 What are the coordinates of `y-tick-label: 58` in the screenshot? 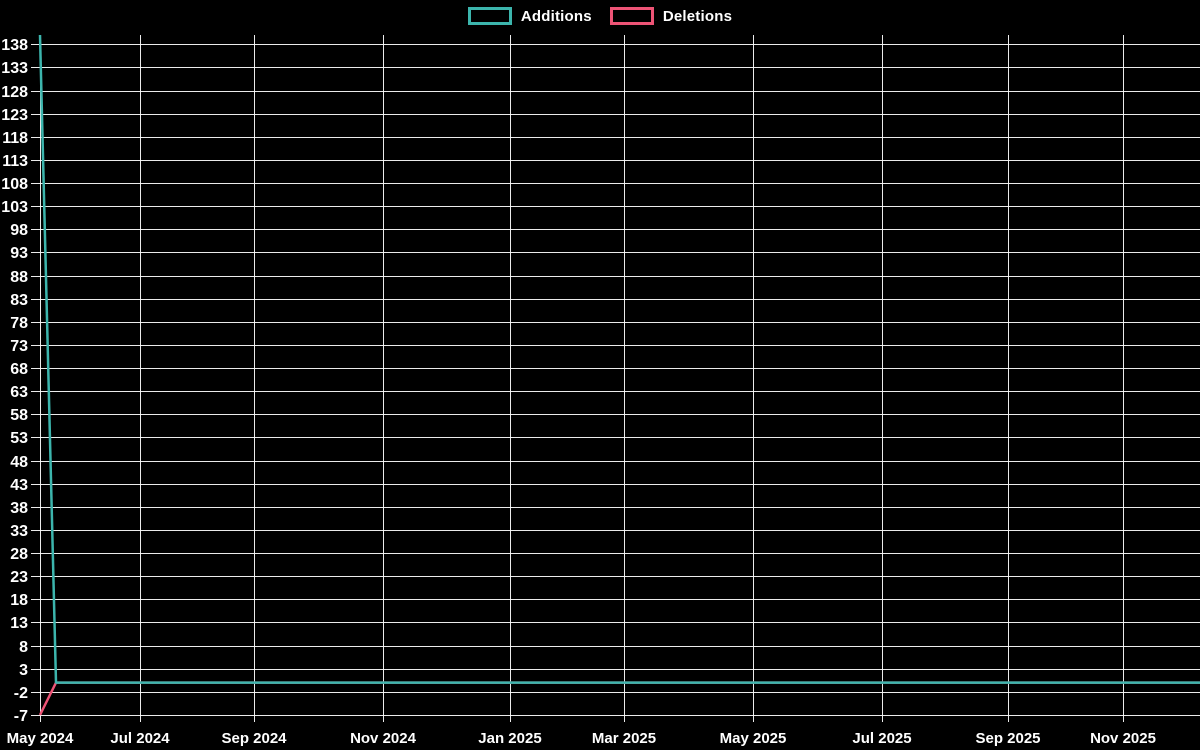 It's located at (19, 415).